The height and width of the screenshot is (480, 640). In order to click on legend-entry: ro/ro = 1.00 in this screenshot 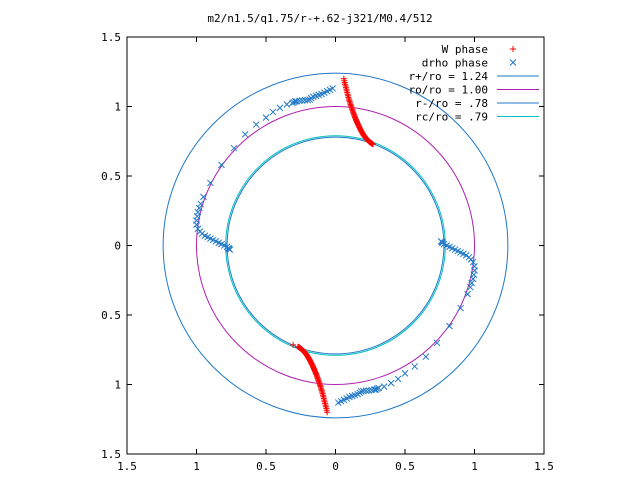, I will do `click(474, 90)`.